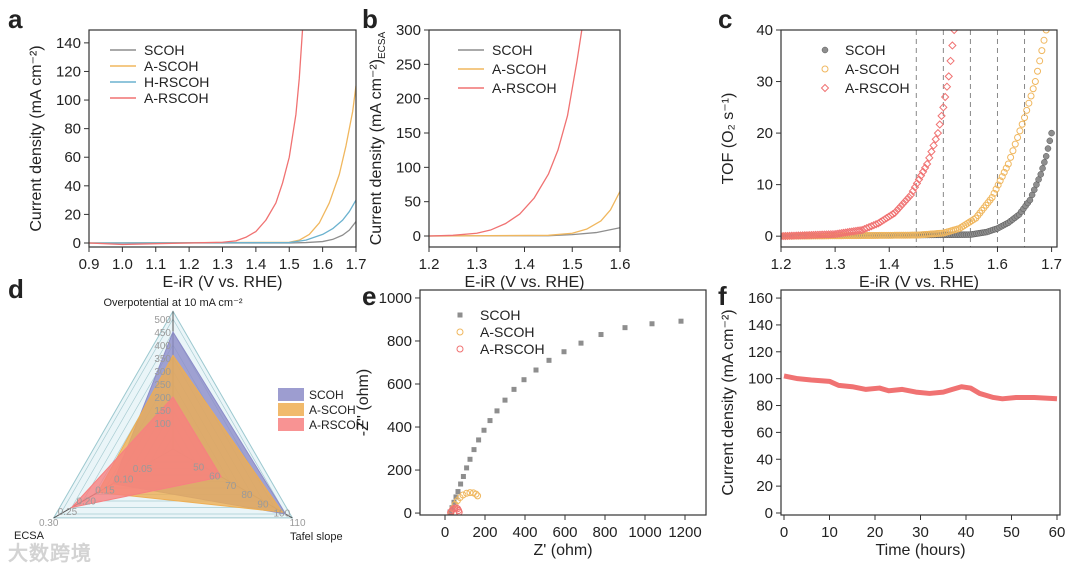 This screenshot has height=566, width=1080. Describe the element at coordinates (162, 398) in the screenshot. I see `radar-tick-label: 200` at that location.